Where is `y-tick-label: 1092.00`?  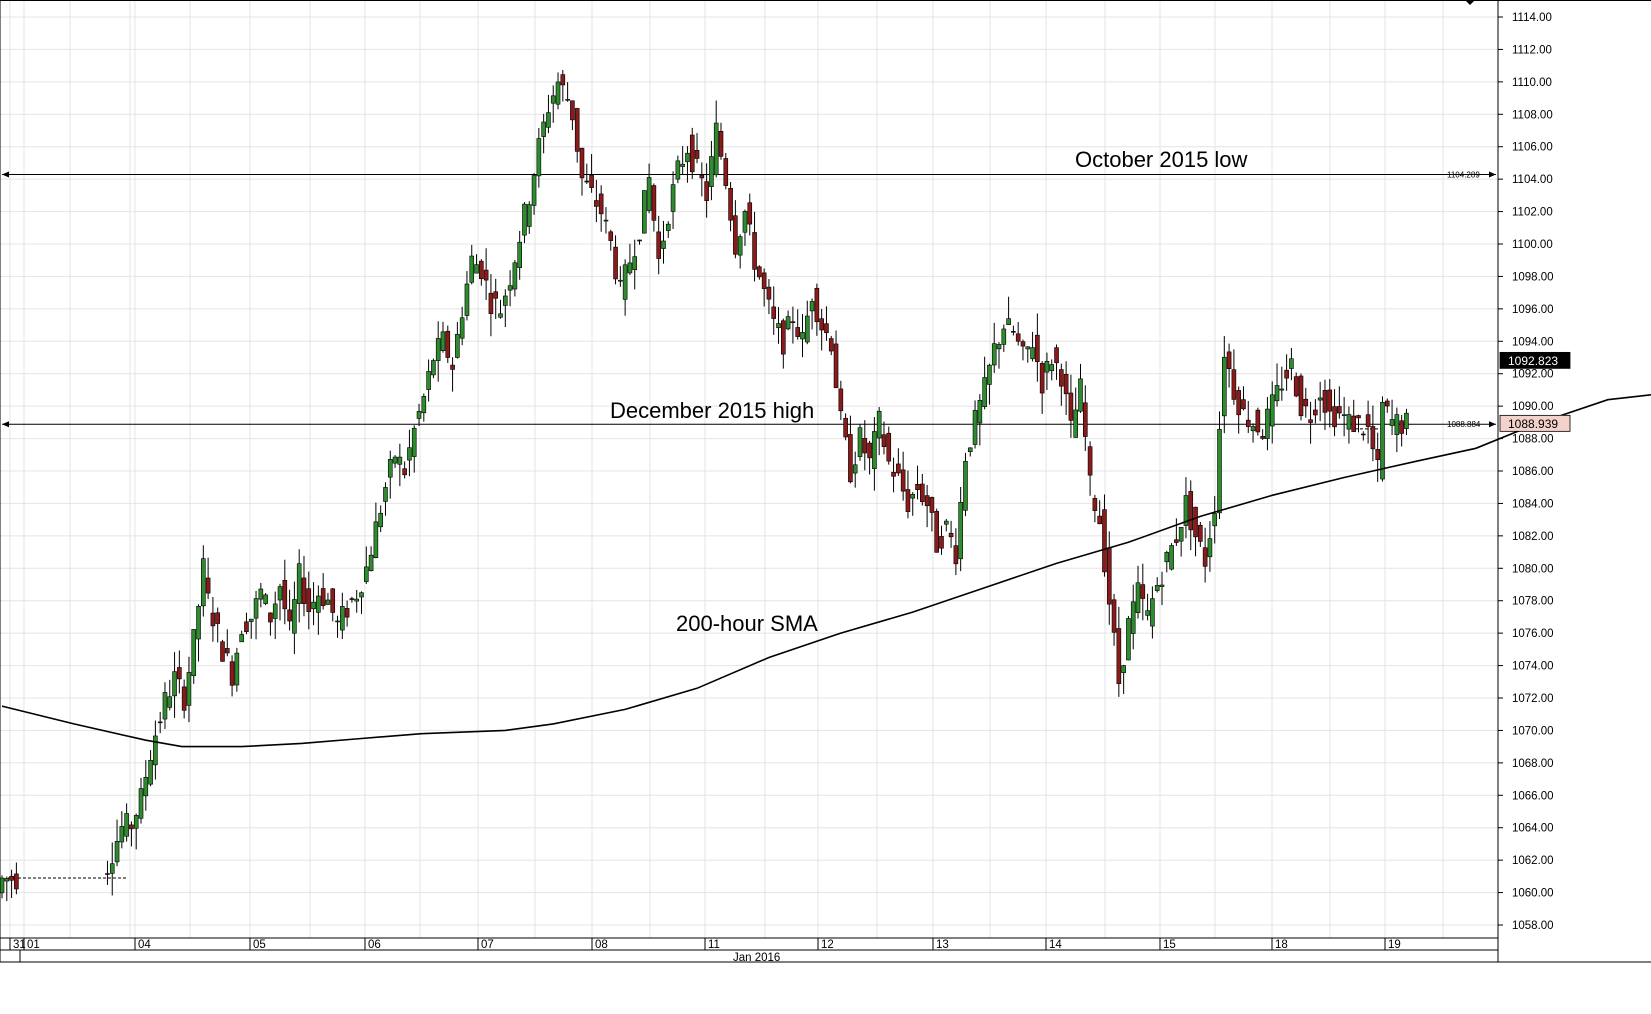
y-tick-label: 1092.00 is located at coordinates (1533, 375).